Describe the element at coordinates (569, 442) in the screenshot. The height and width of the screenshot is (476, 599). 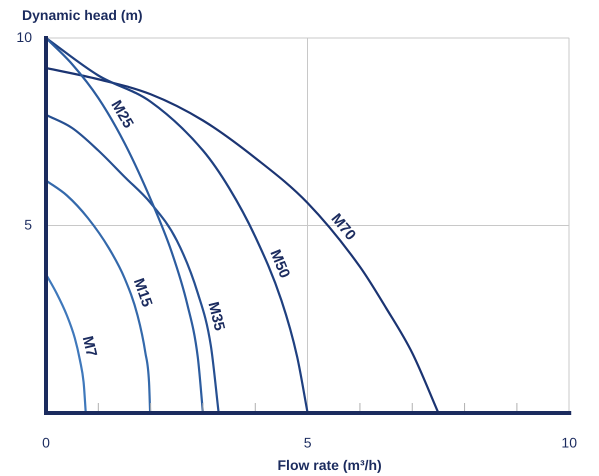
I see `x-tick-label: 10` at that location.